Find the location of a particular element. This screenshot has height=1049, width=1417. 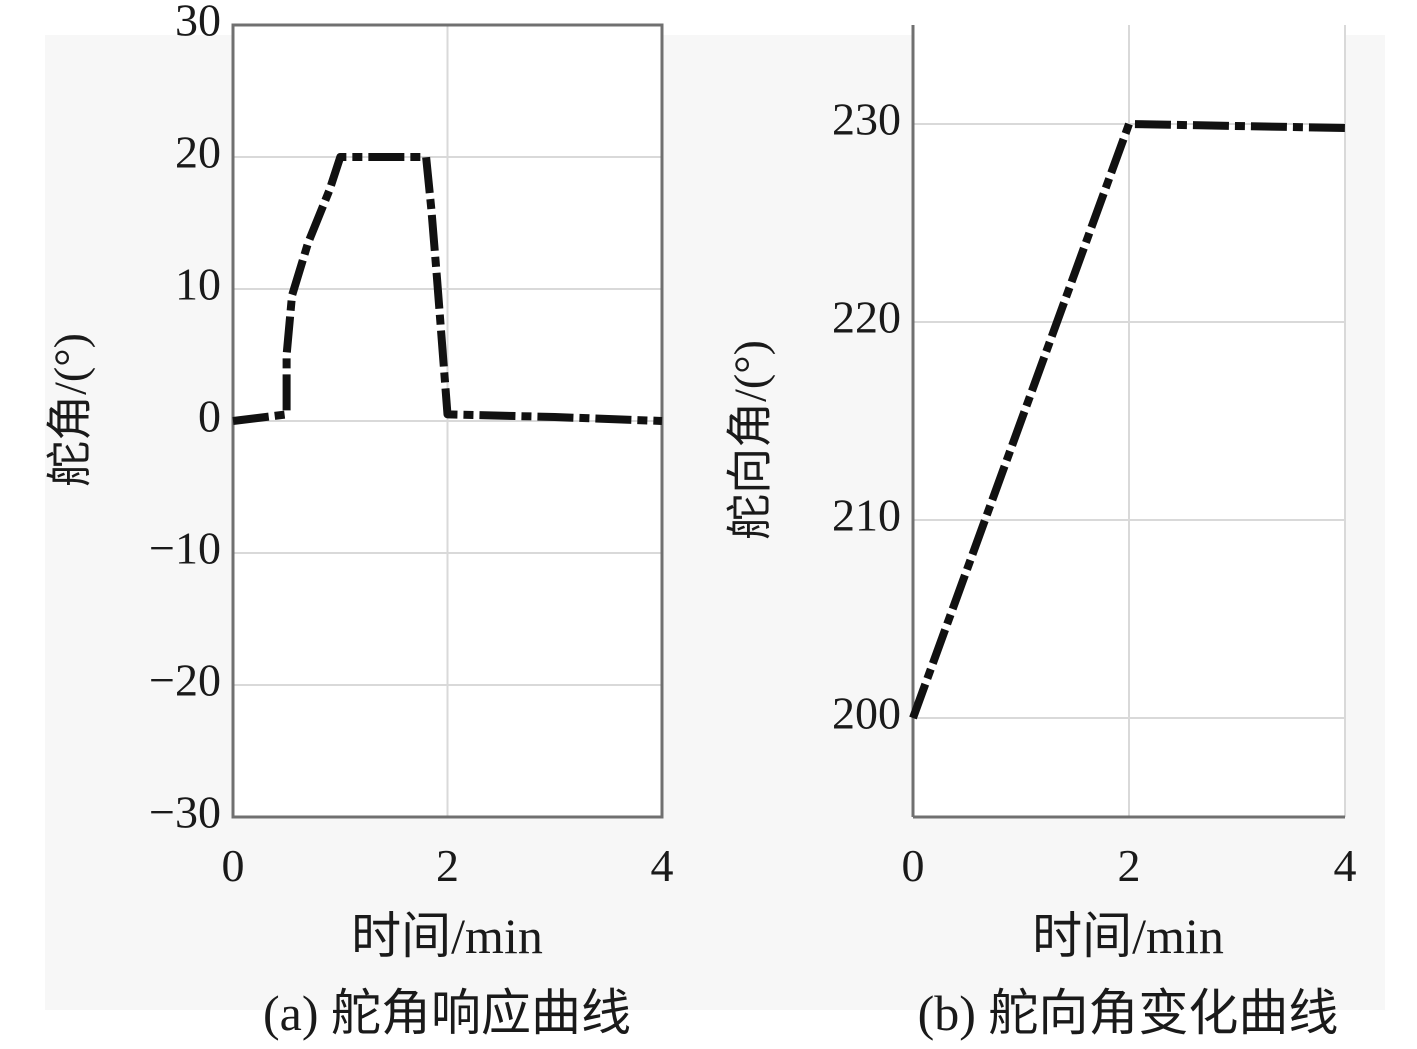

y-axis-label: 舵角/(°) is located at coordinates (70, 410).